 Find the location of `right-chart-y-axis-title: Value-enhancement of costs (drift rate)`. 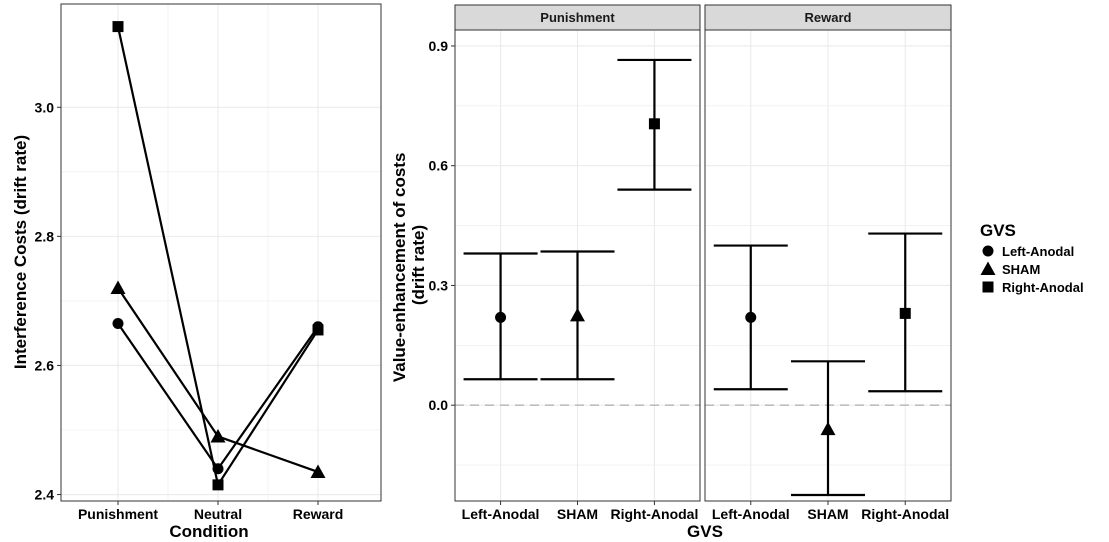

right-chart-y-axis-title: Value-enhancement of costs (drift rate) is located at coordinates (409, 265).